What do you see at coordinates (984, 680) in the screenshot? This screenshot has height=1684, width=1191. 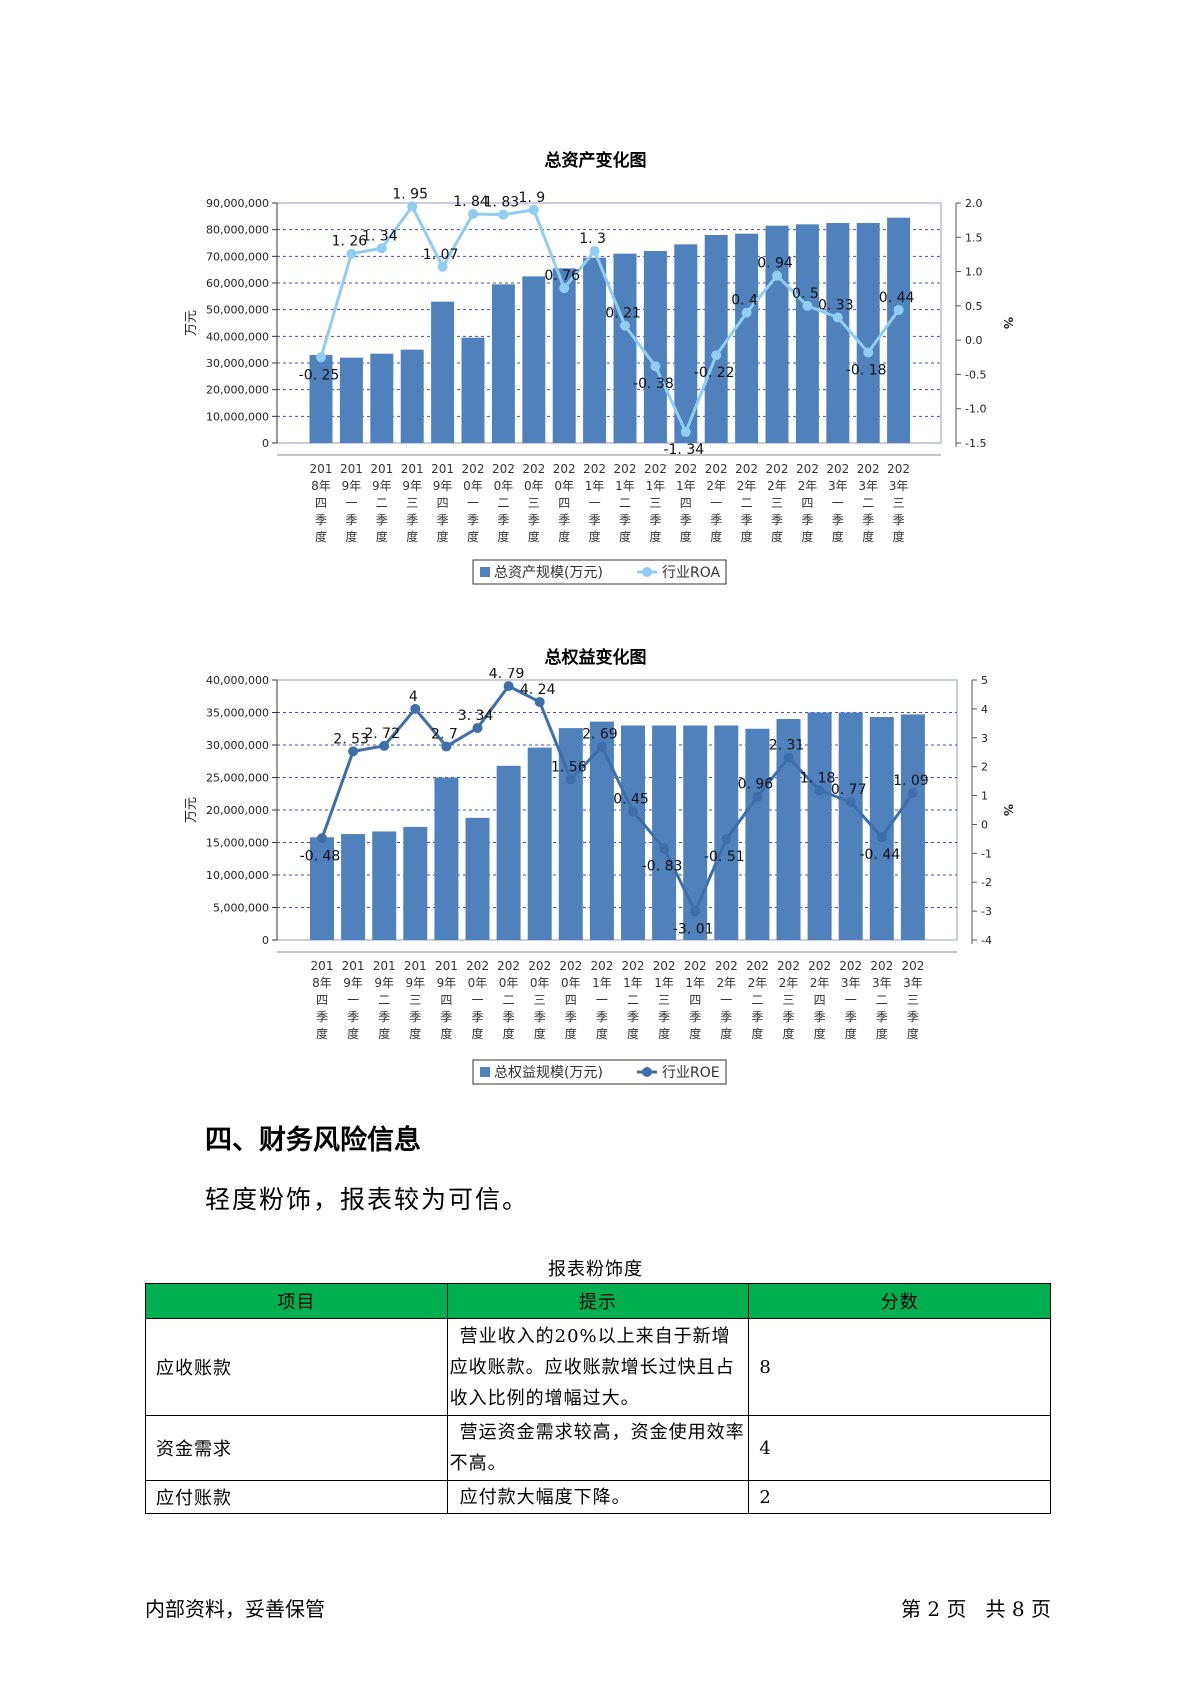 I see `y2-tick-label: 5` at bounding box center [984, 680].